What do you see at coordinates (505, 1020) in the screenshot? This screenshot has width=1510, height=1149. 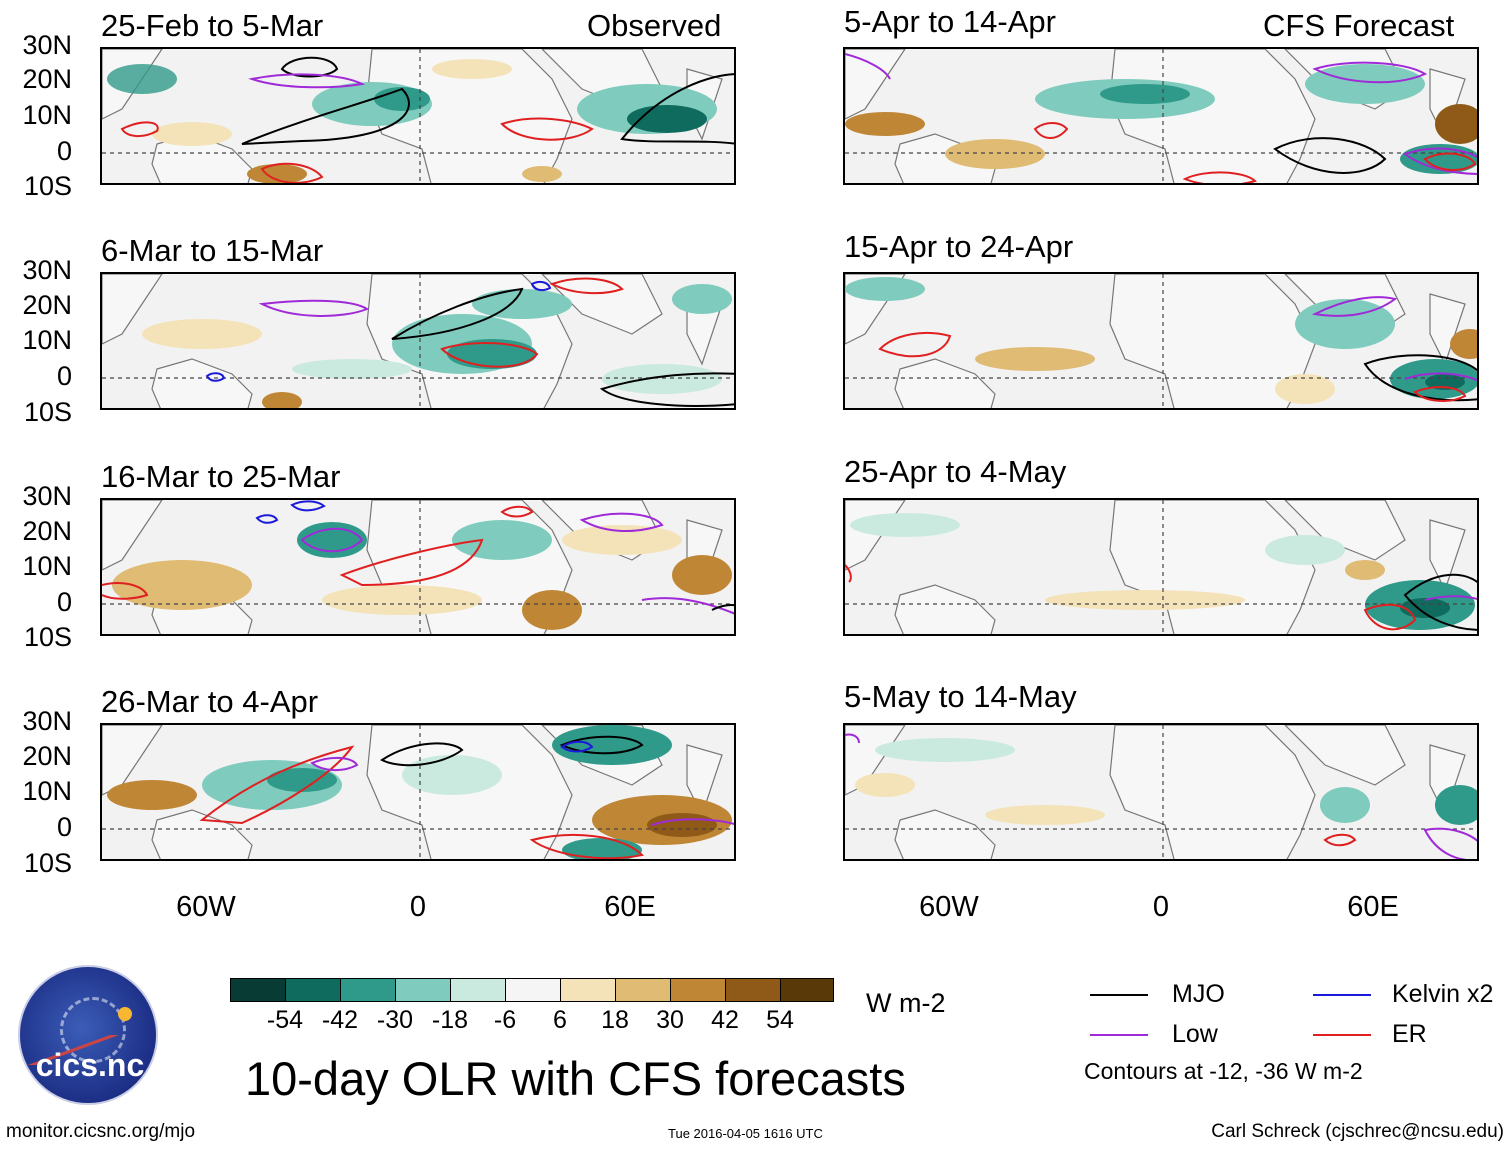 I see `colorbar-label-m6: -6` at bounding box center [505, 1020].